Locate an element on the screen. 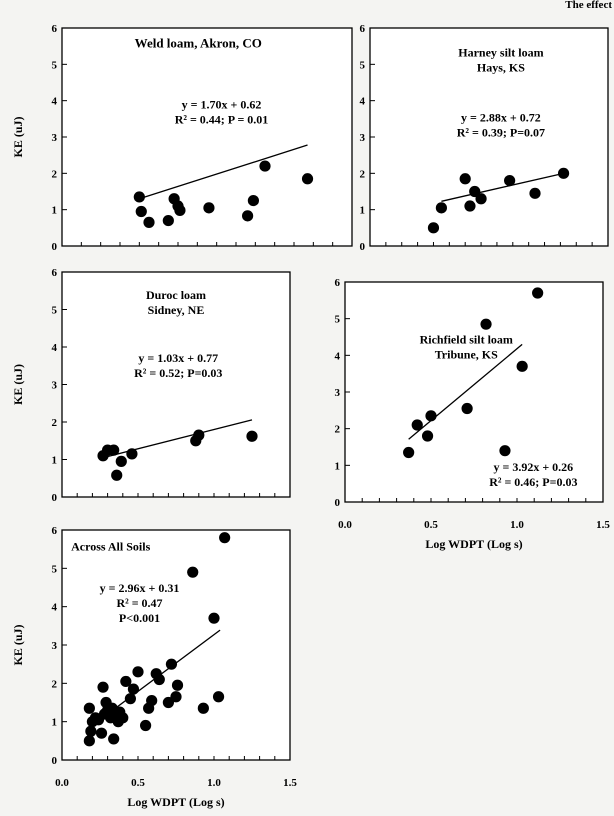 This screenshot has width=614, height=816. panel-title: Duroc loam is located at coordinates (176, 295).